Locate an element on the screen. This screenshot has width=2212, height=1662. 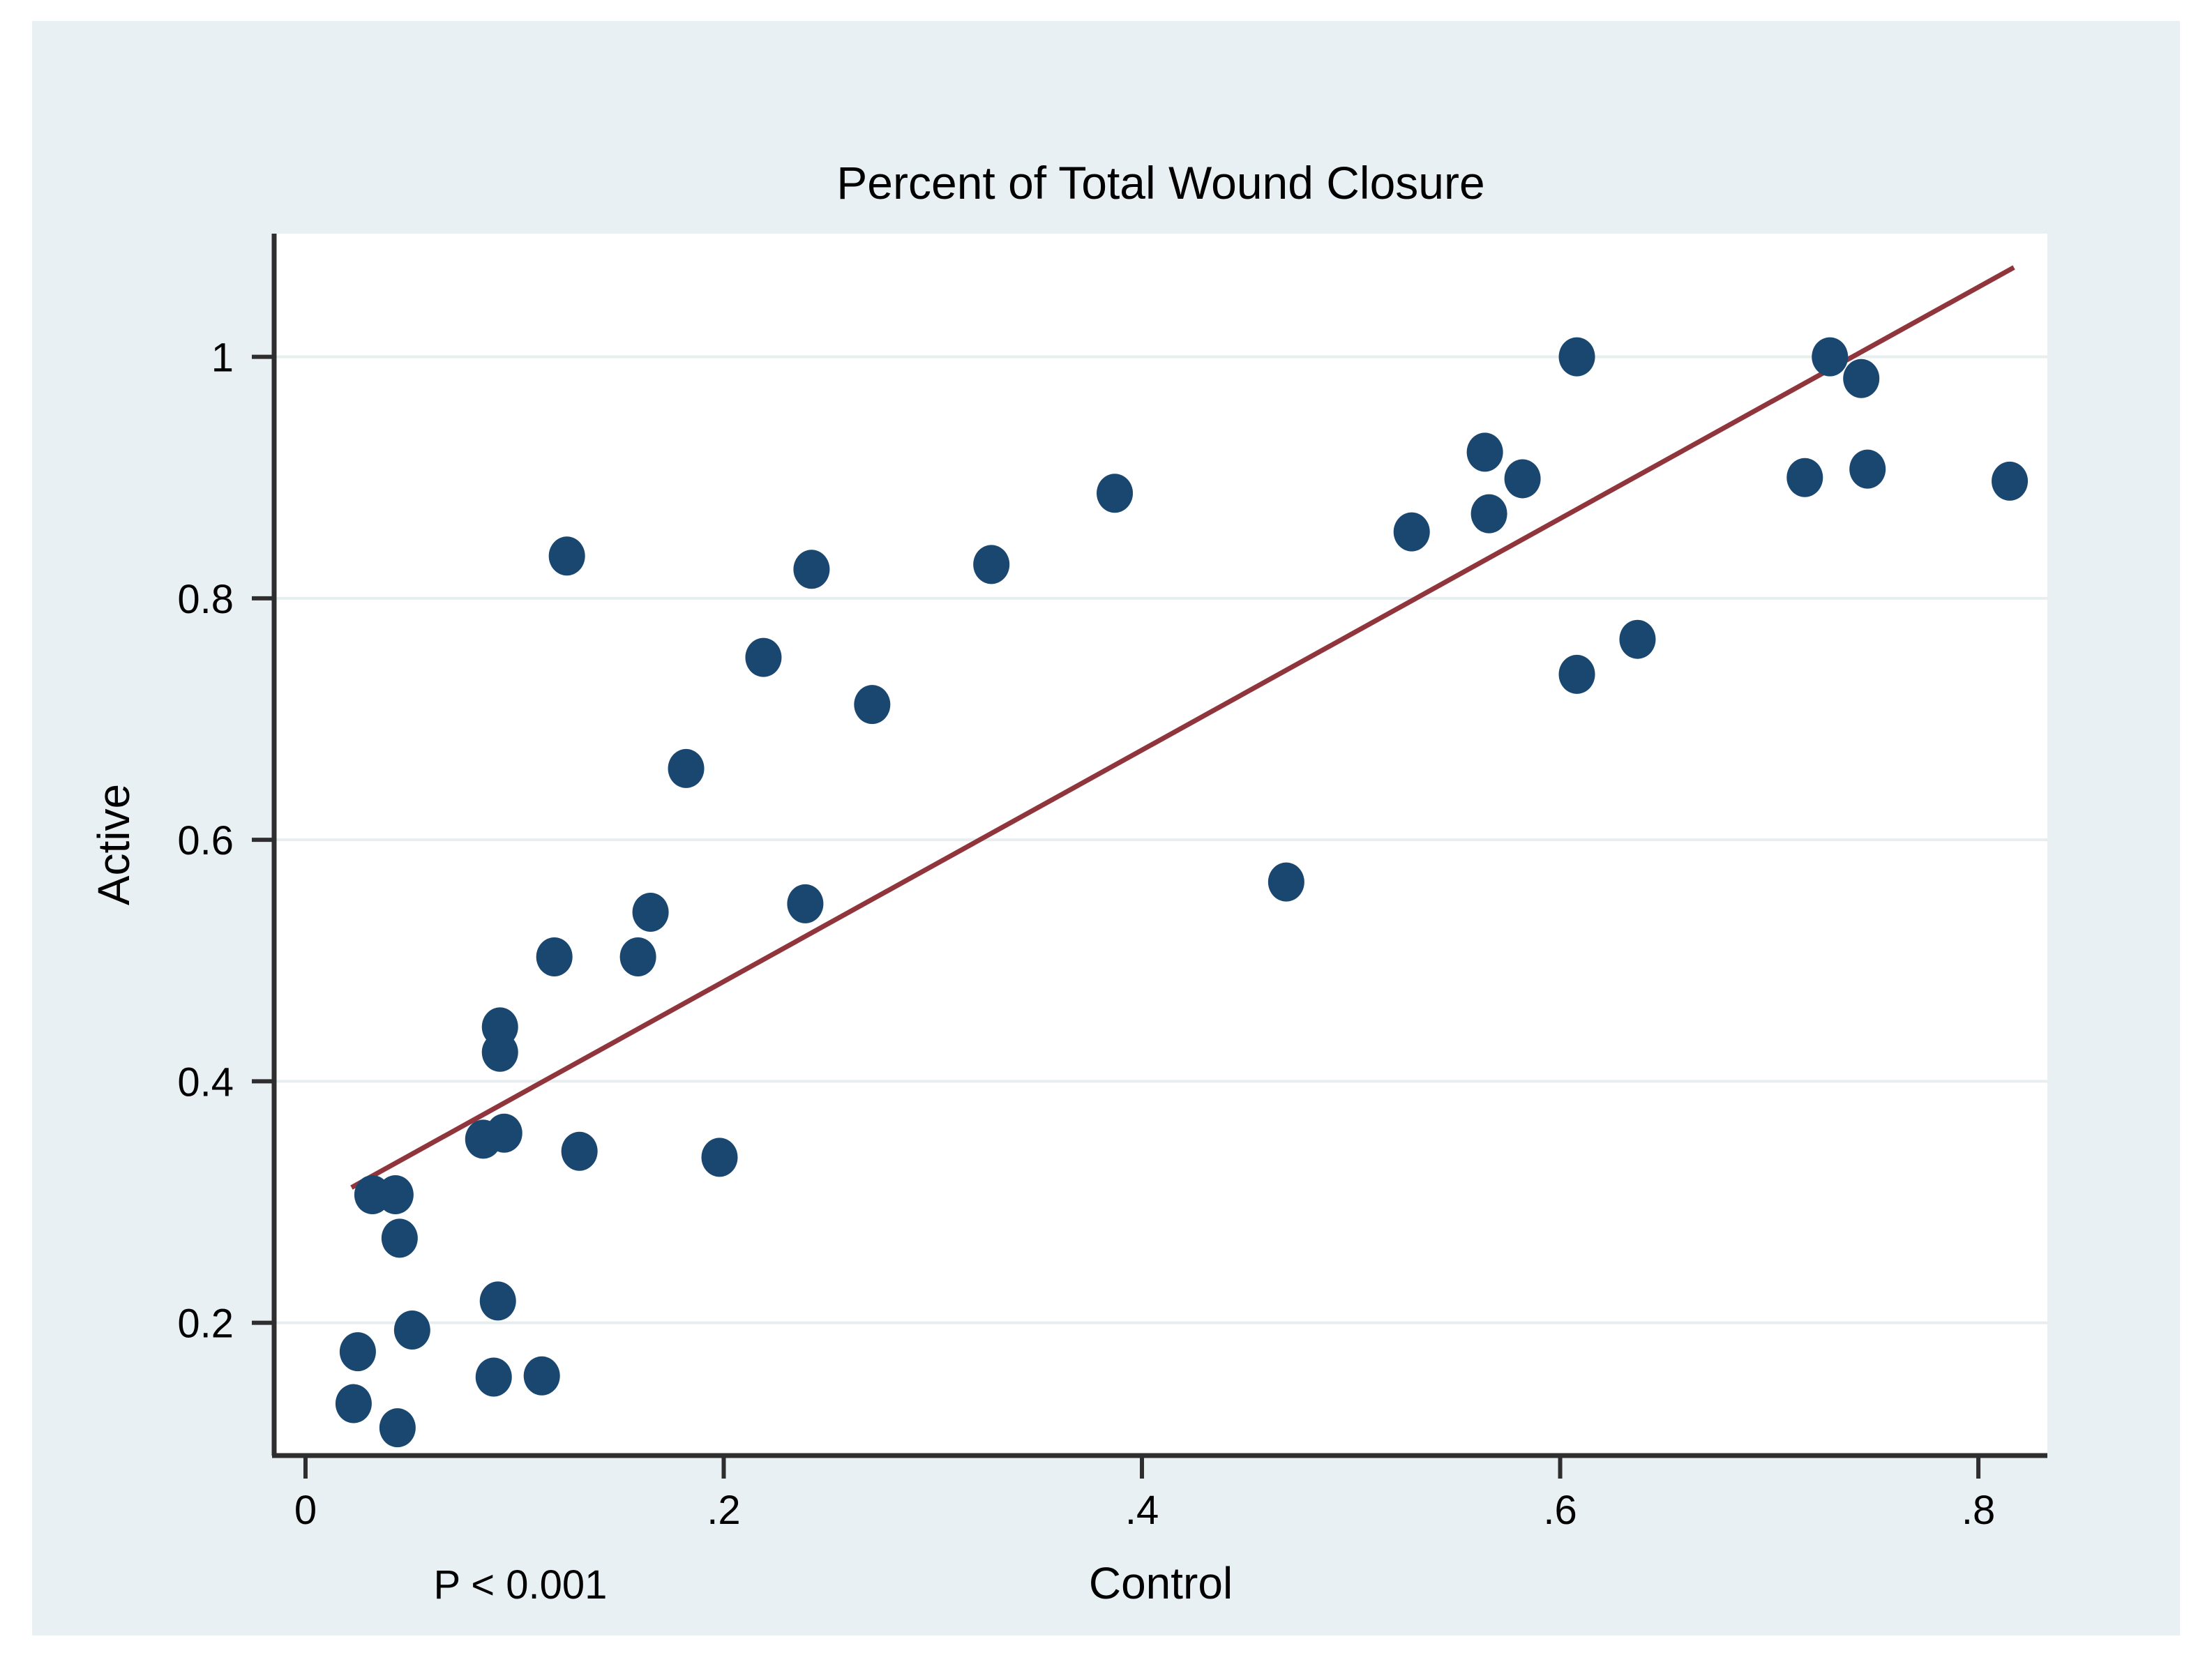
chart-title: Percent of Total Wound Closure is located at coordinates (1160, 183).